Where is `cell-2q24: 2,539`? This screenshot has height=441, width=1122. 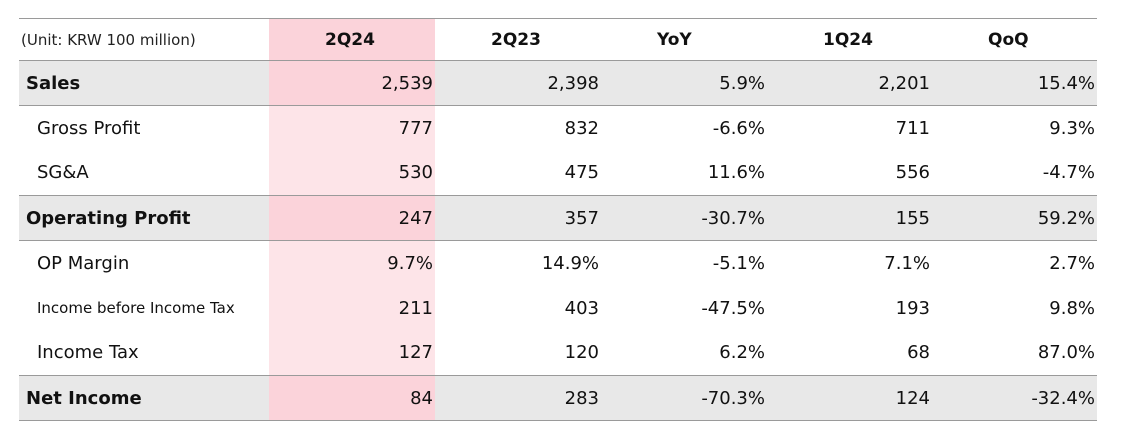 cell-2q24: 2,539 is located at coordinates (352, 83).